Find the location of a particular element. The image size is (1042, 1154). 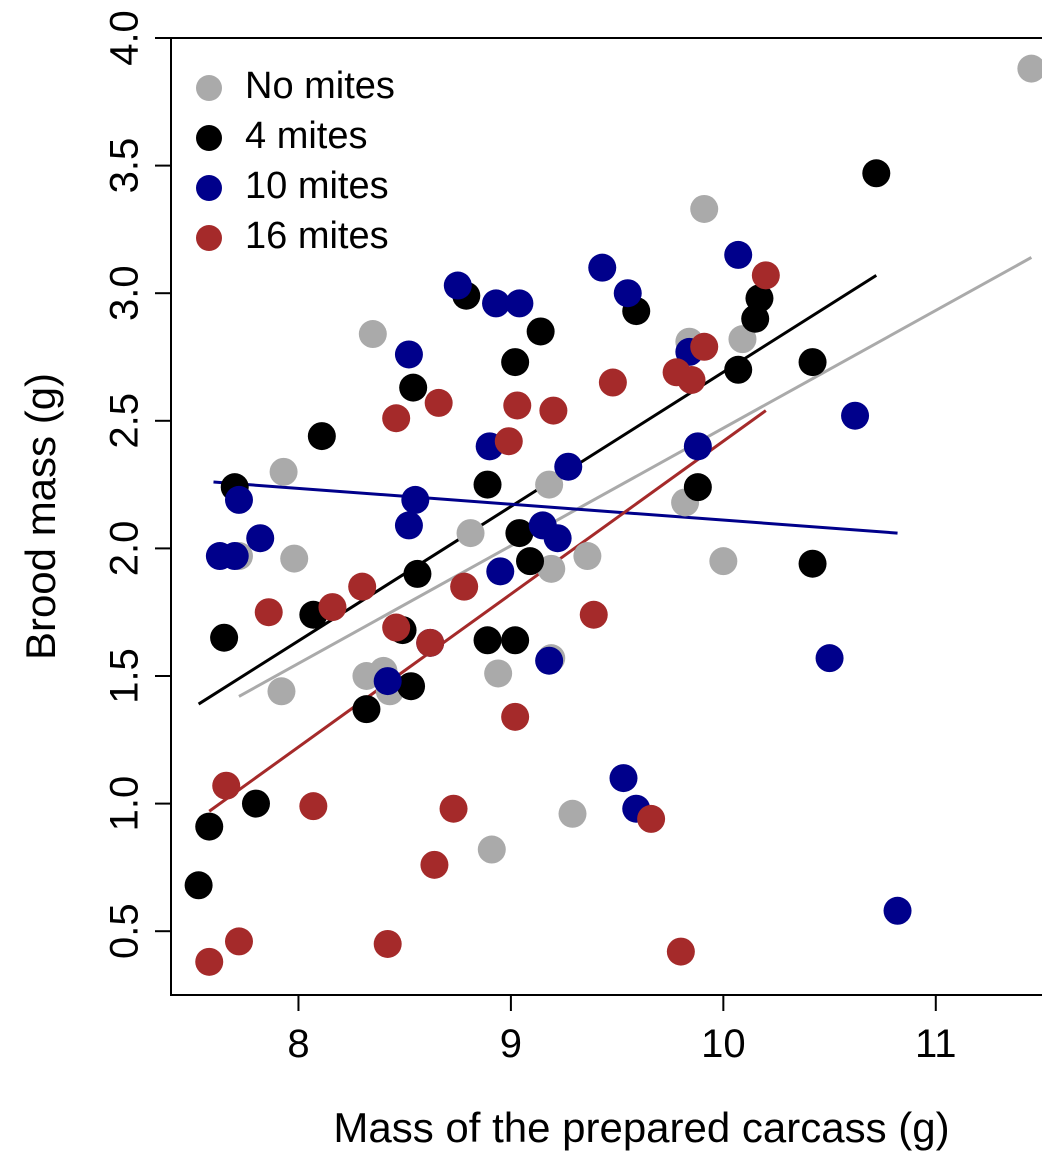

y-tick-label: 3.0 is located at coordinates (125, 293).